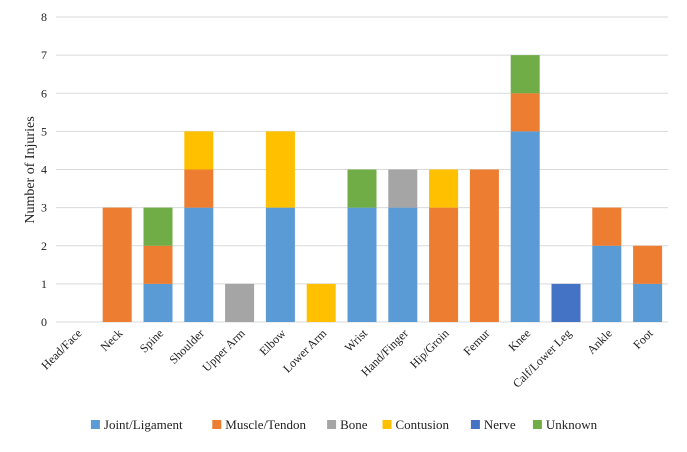 Image resolution: width=687 pixels, height=452 pixels. Describe the element at coordinates (44, 93) in the screenshot. I see `y-tick-label: 6` at that location.